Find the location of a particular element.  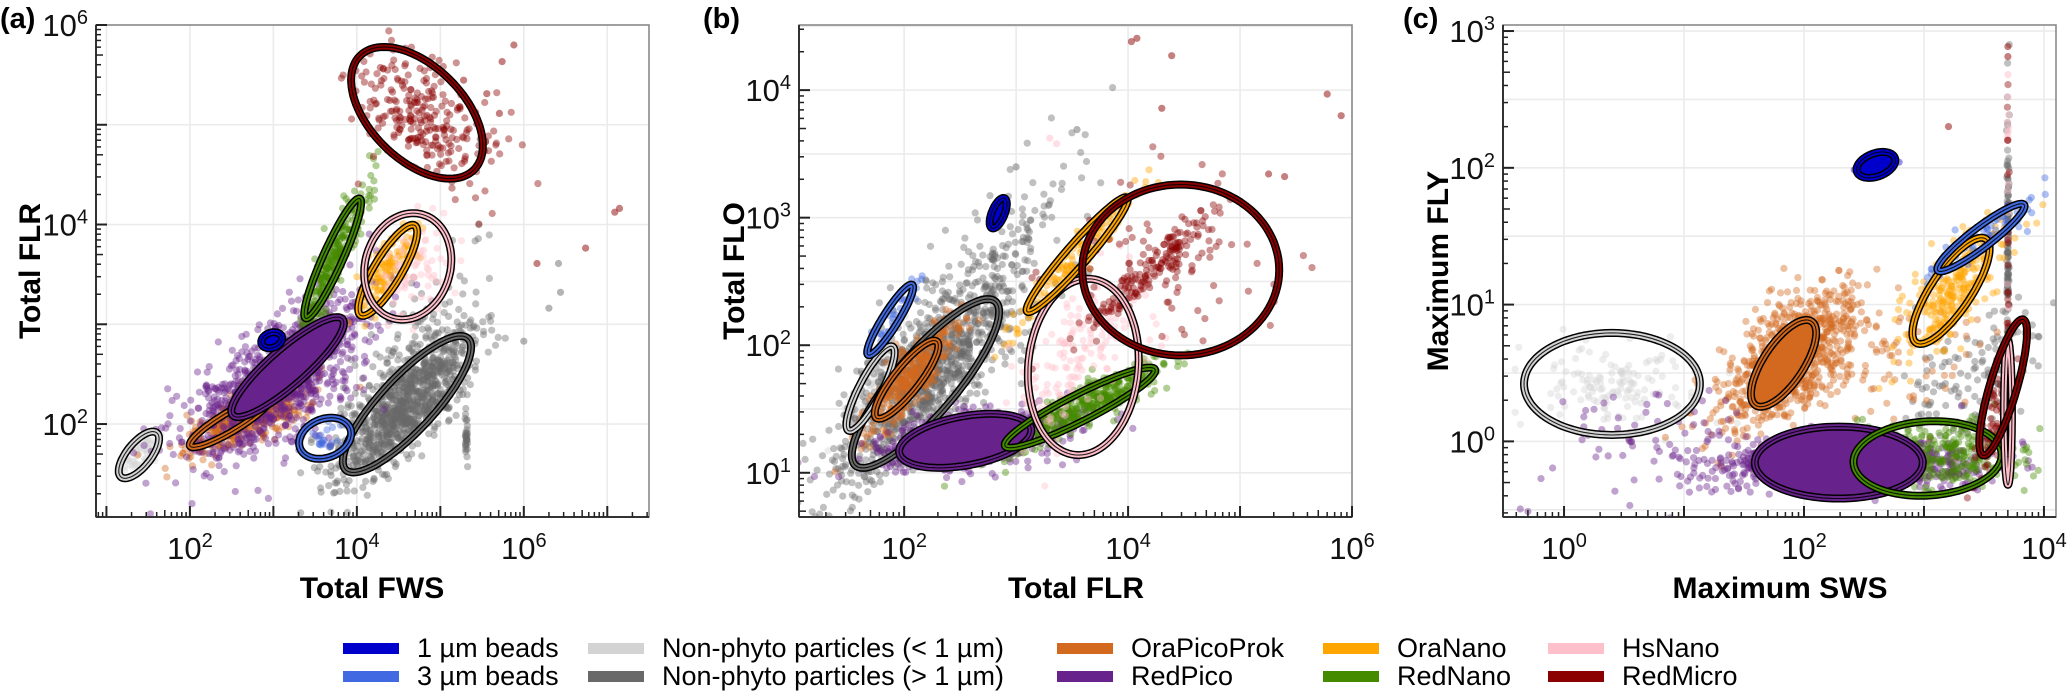

scatter-point-OraNano is located at coordinates (378, 289).